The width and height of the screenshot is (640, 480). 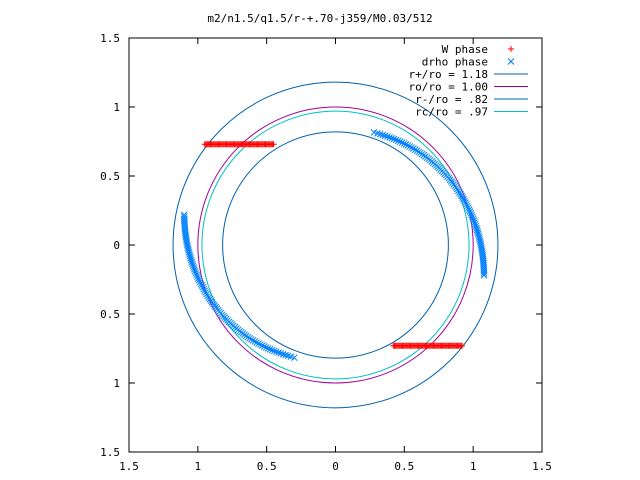 What do you see at coordinates (448, 74) in the screenshot?
I see `legend-label: r+/ro = 1.18` at bounding box center [448, 74].